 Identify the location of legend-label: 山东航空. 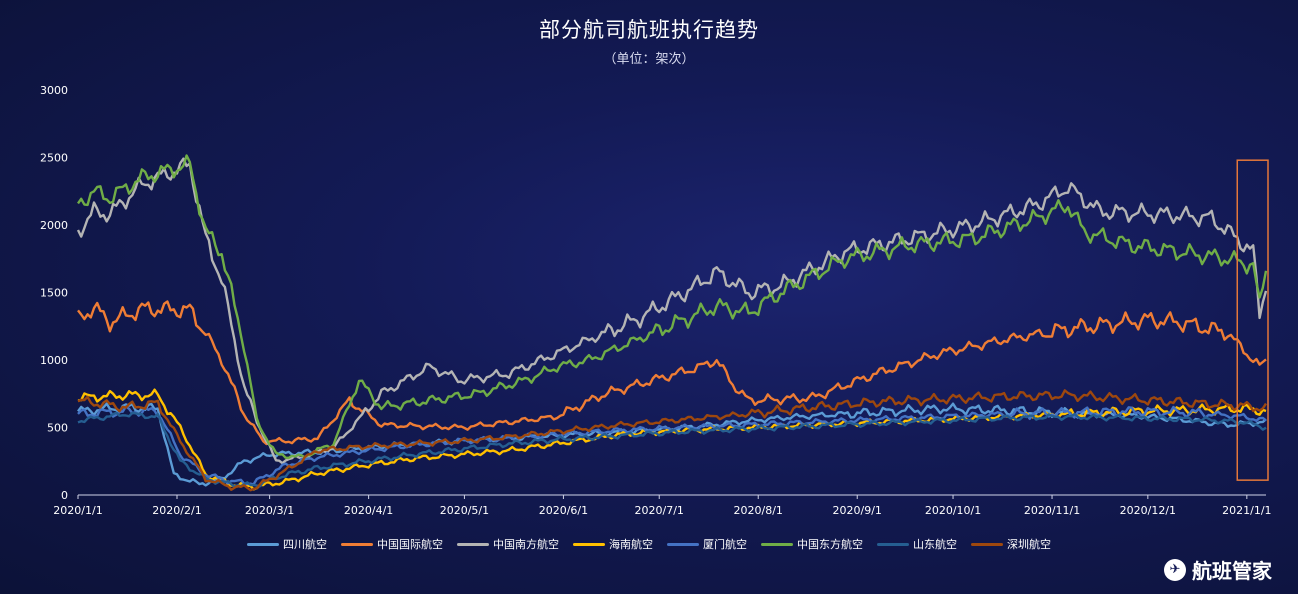
(935, 544).